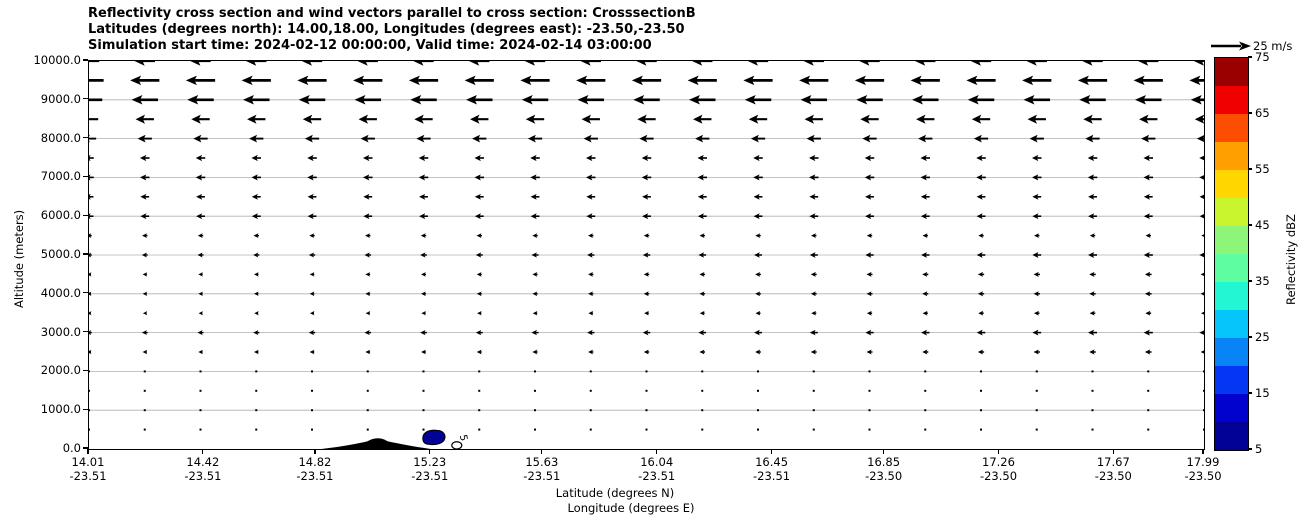  Describe the element at coordinates (60, 331) in the screenshot. I see `y-tick-label: 3000.0` at that location.